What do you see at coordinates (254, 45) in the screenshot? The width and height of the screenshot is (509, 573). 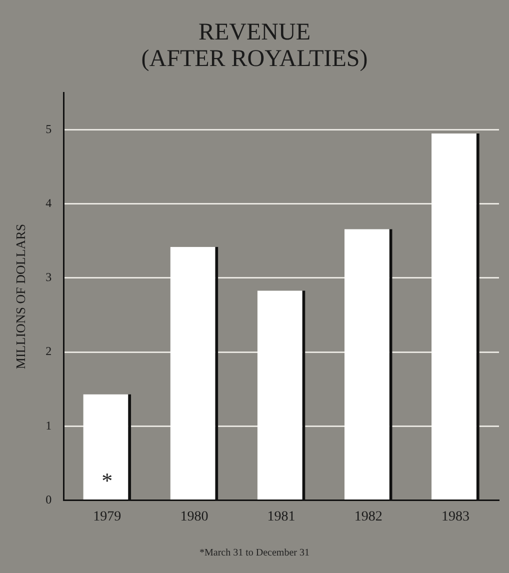 I see `chart-title: REVENUE (AFTER ROYALTIES)` at bounding box center [254, 45].